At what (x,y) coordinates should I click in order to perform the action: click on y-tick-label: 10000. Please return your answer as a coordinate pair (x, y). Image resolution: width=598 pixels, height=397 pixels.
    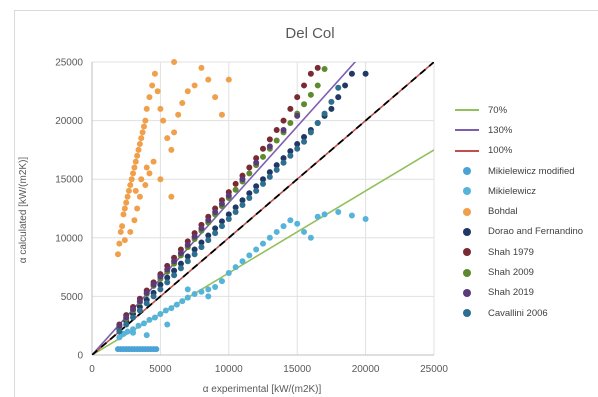
    Looking at the image, I should click on (69, 238).